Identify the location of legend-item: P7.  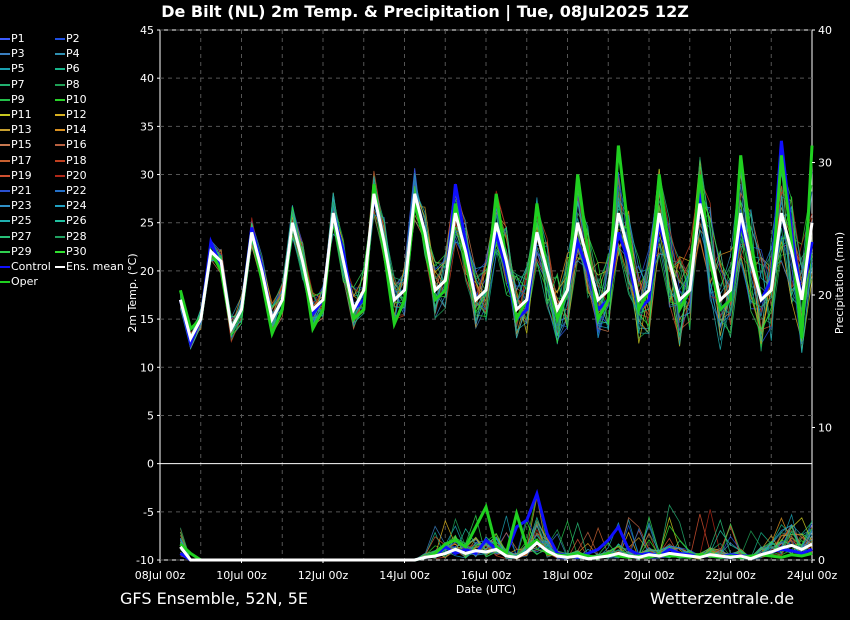
(12, 84).